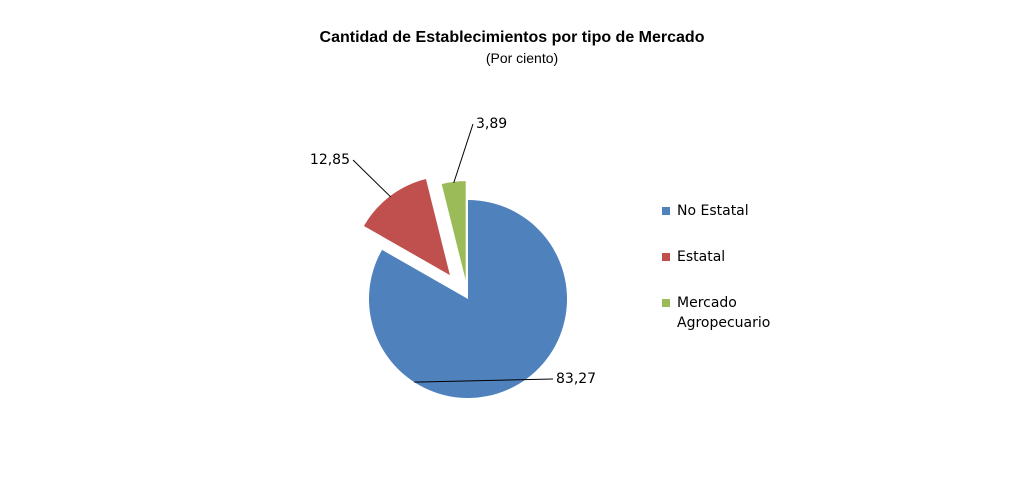 Image resolution: width=1024 pixels, height=485 pixels. Describe the element at coordinates (576, 379) in the screenshot. I see `data-label-no-estatal: 83,27` at that location.